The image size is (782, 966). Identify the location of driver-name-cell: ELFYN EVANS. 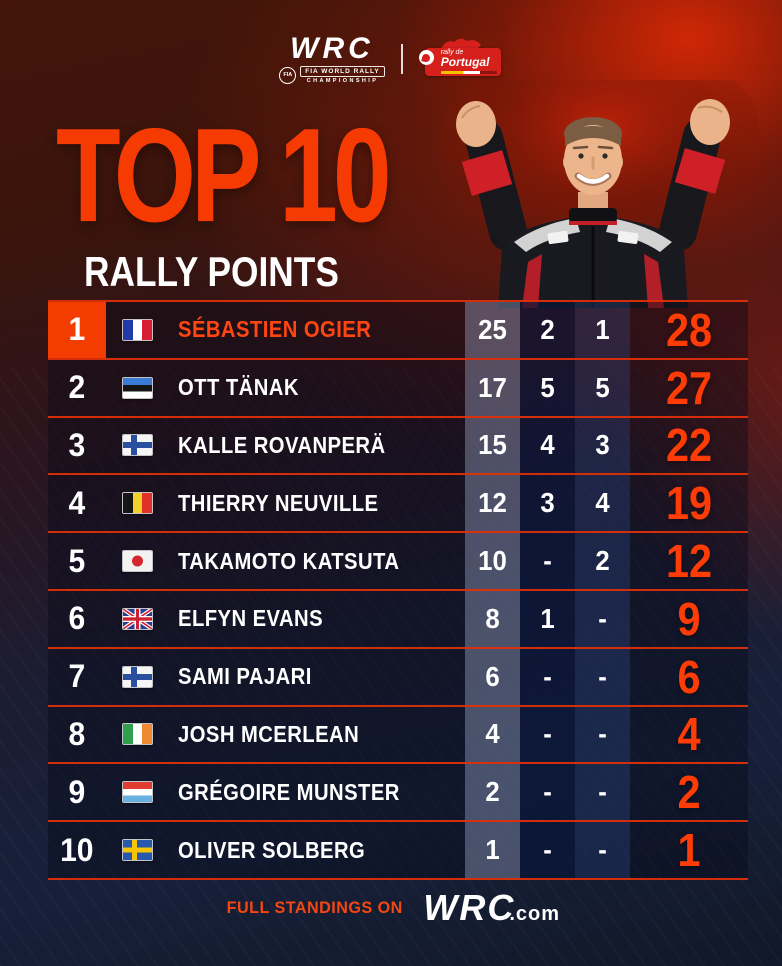
(316, 619).